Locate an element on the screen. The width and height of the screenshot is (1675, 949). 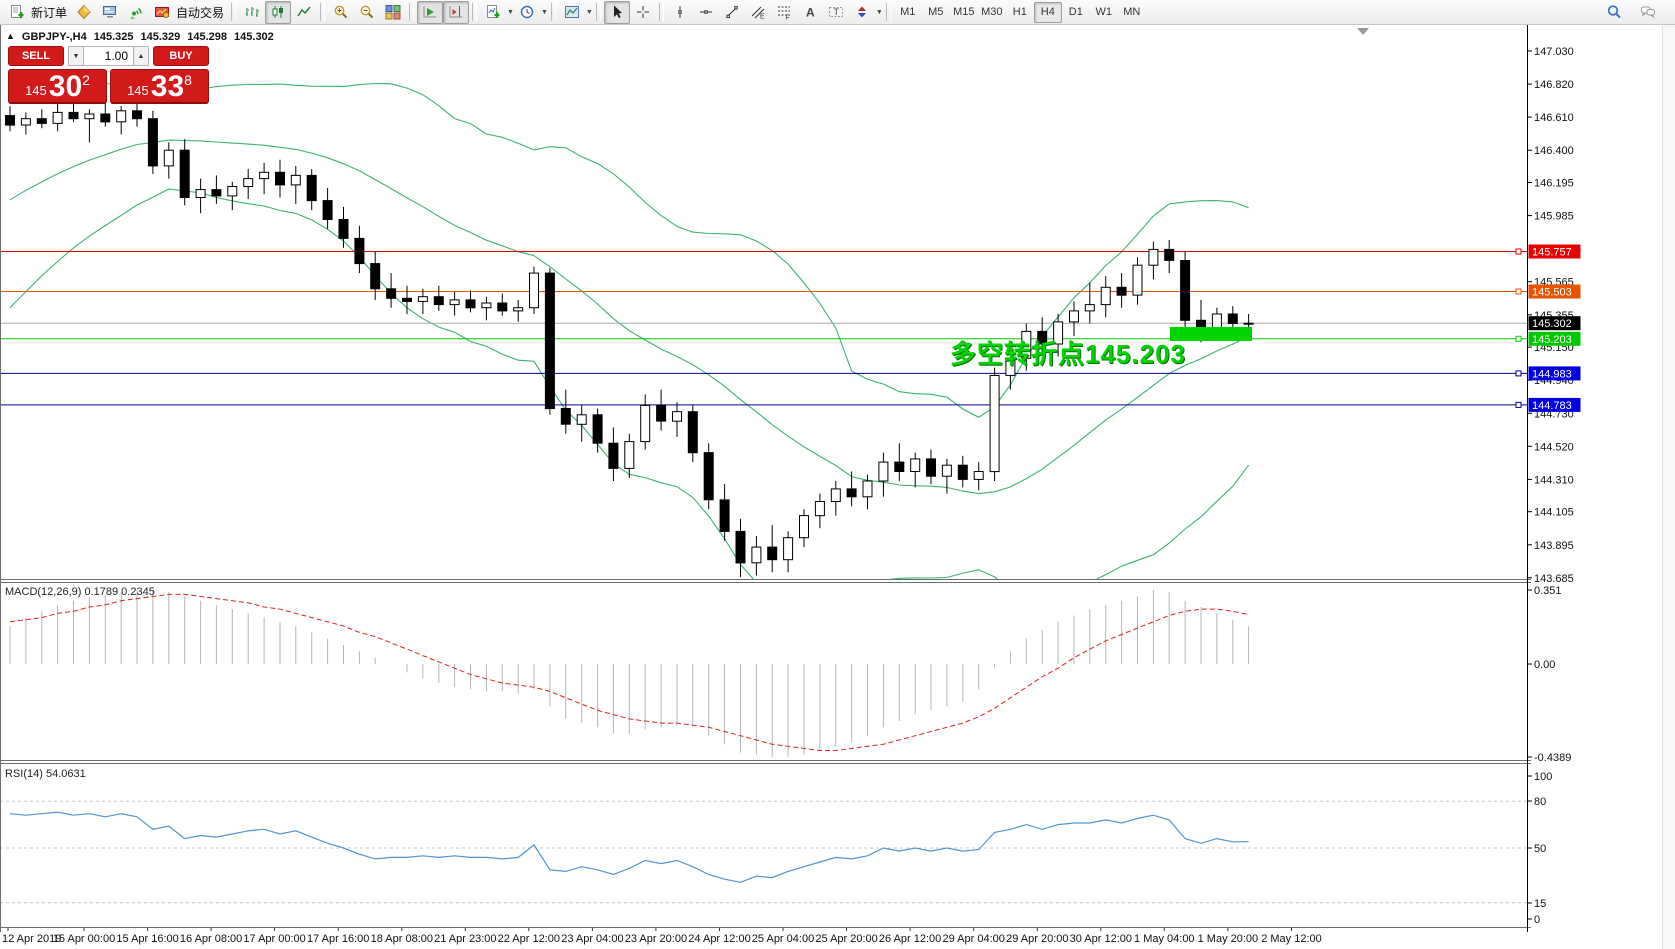
cursor-icon is located at coordinates (617, 12).